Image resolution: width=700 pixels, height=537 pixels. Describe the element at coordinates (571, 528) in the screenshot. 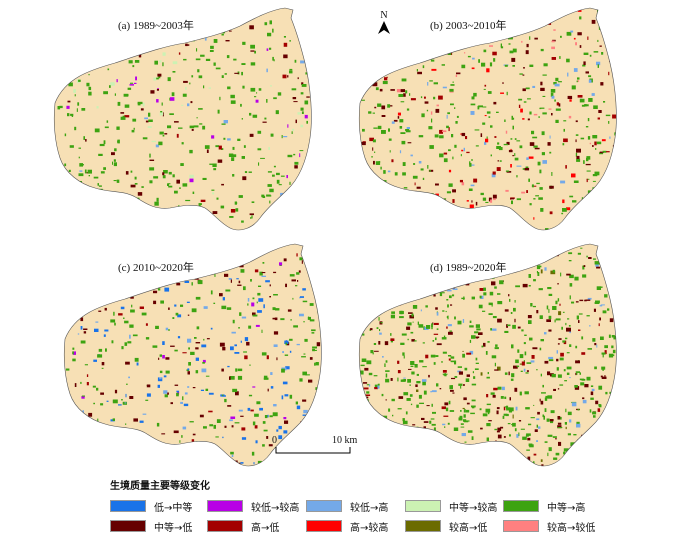

I see `legend-label: 较高→较低` at that location.